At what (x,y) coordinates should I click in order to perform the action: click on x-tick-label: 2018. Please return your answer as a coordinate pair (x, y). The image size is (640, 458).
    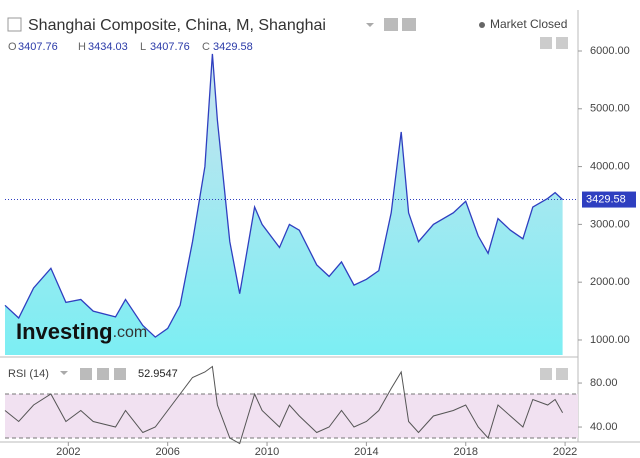
    Looking at the image, I should click on (465, 452).